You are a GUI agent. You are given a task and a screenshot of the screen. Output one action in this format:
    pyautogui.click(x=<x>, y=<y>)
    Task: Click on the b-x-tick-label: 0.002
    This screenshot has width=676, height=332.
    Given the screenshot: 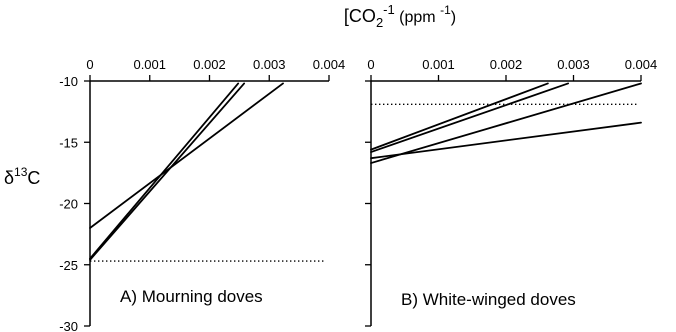 What is the action you would take?
    pyautogui.click(x=506, y=64)
    